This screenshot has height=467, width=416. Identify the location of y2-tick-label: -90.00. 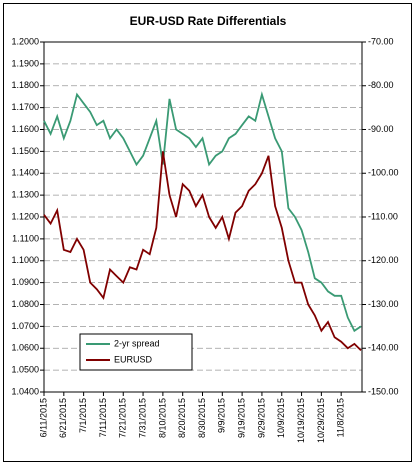
(381, 129).